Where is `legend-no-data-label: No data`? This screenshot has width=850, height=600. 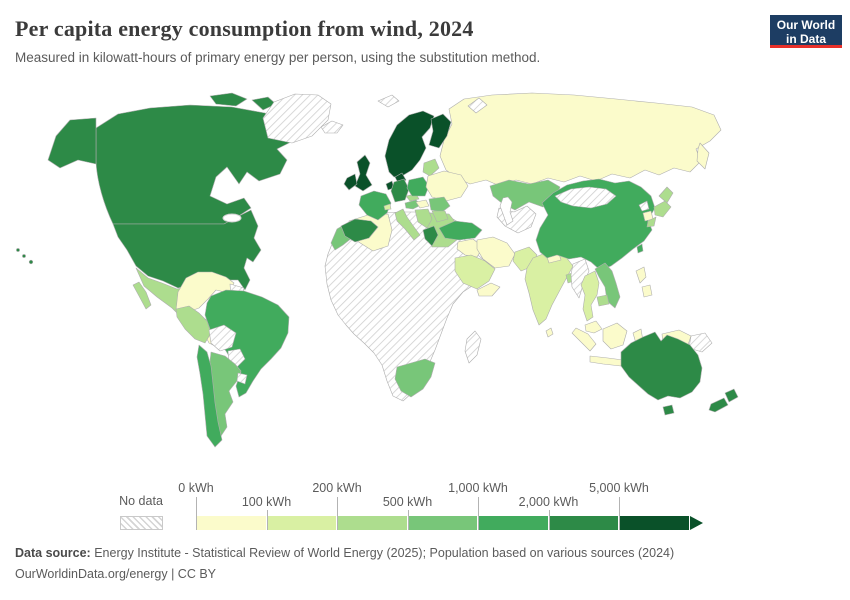
legend-no-data-label: No data is located at coordinates (141, 501).